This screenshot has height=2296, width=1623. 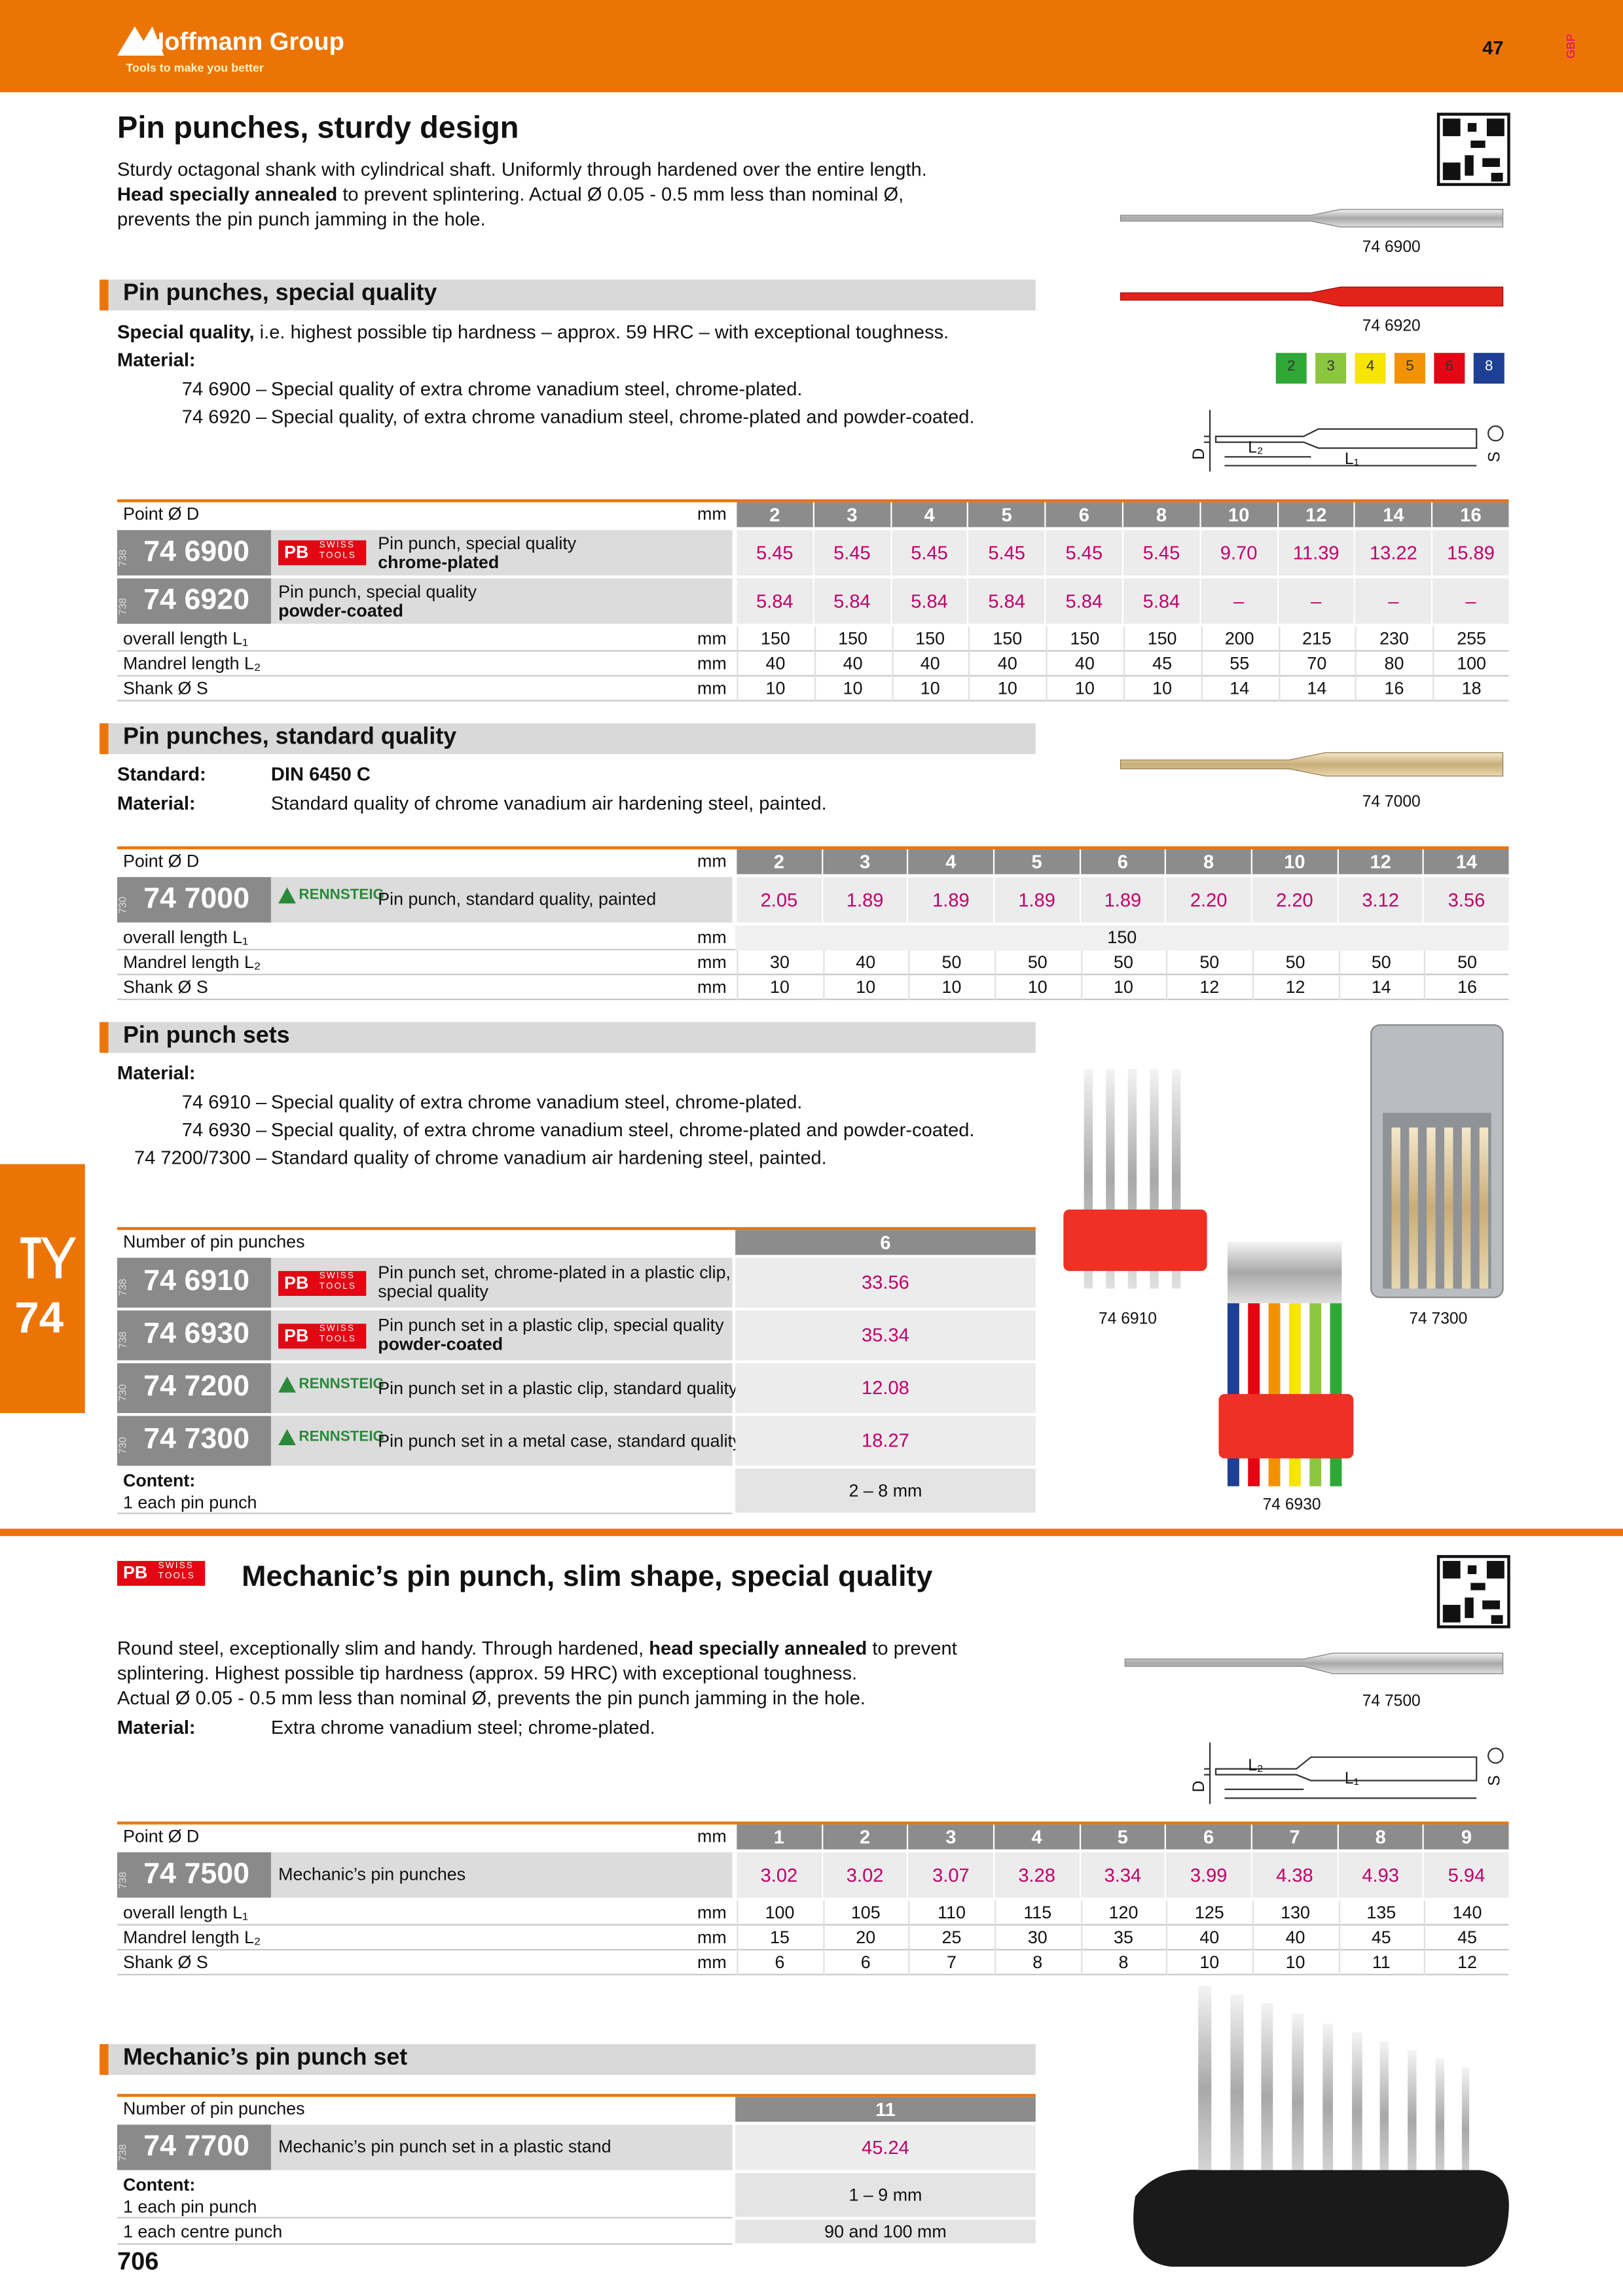 What do you see at coordinates (1393, 515) in the screenshot?
I see `column-header: 14` at bounding box center [1393, 515].